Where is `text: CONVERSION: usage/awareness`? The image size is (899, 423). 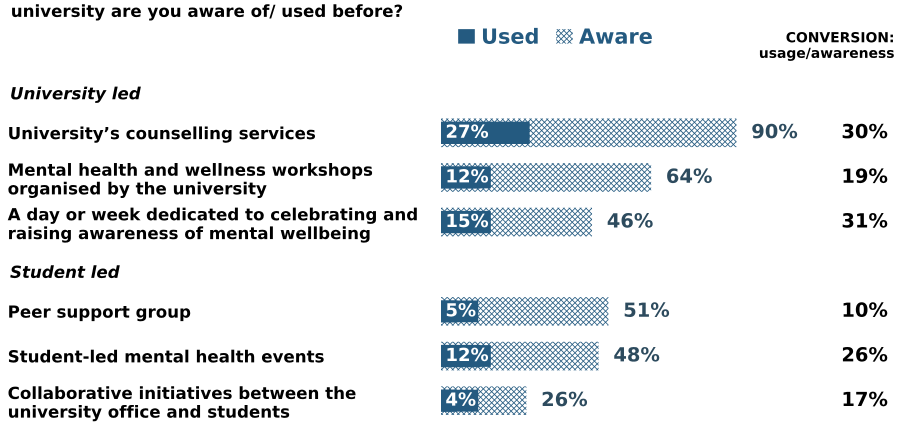
text: CONVERSION: usage/awareness is located at coordinates (827, 46).